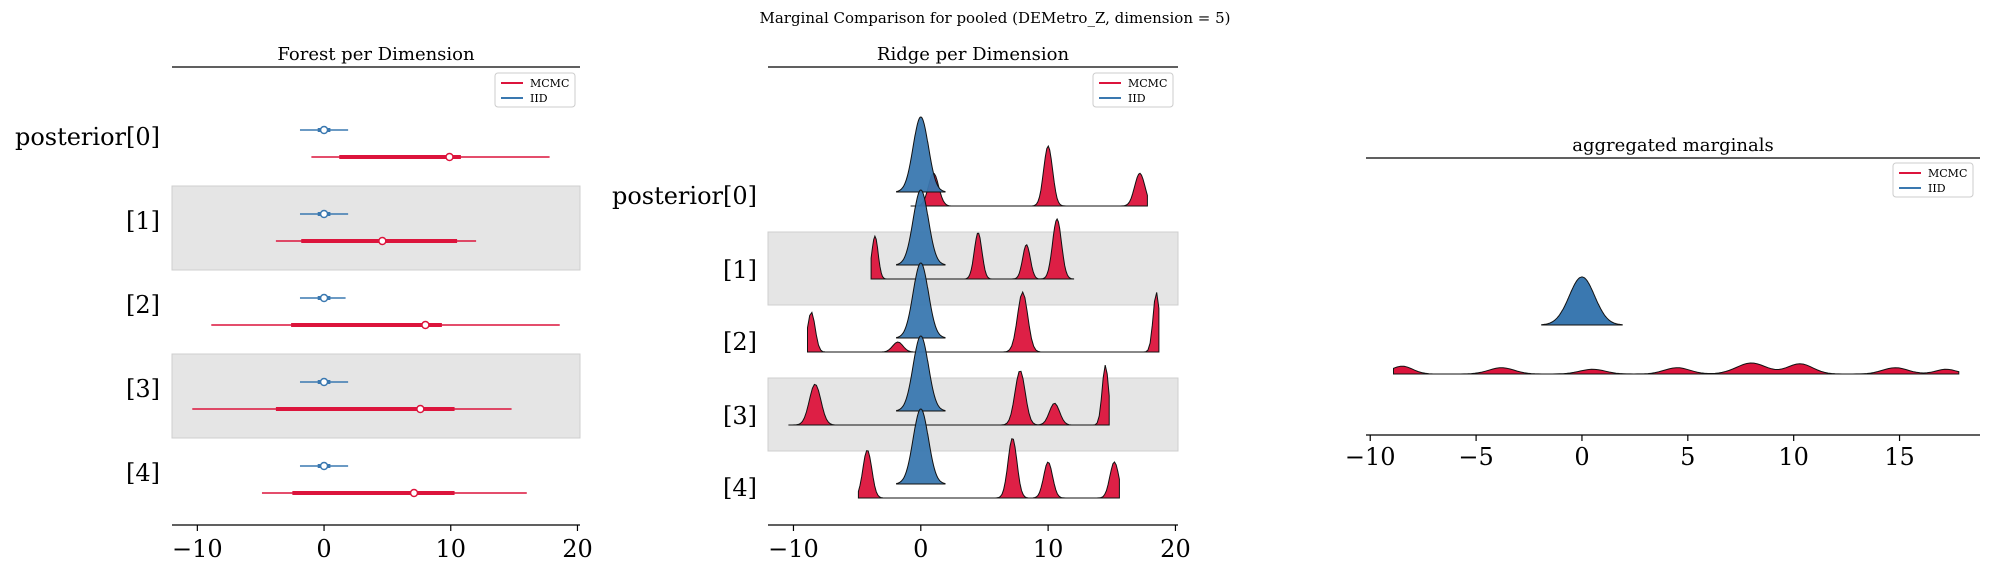  Describe the element at coordinates (1582, 301) in the screenshot. I see `iid-density` at that location.